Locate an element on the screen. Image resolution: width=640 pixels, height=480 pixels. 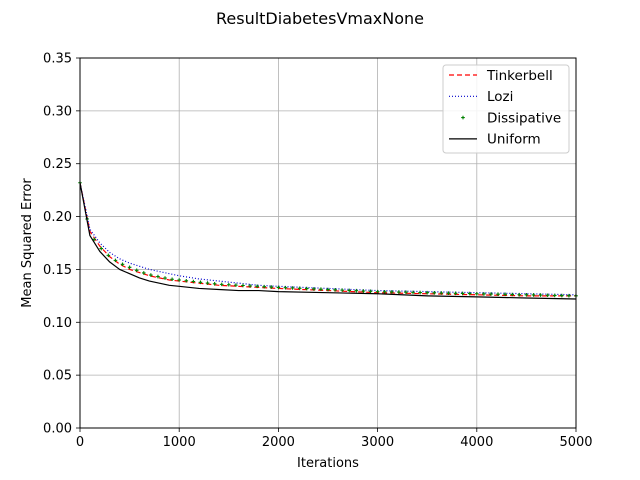
x-tick-label: 3000 is located at coordinates (377, 442).